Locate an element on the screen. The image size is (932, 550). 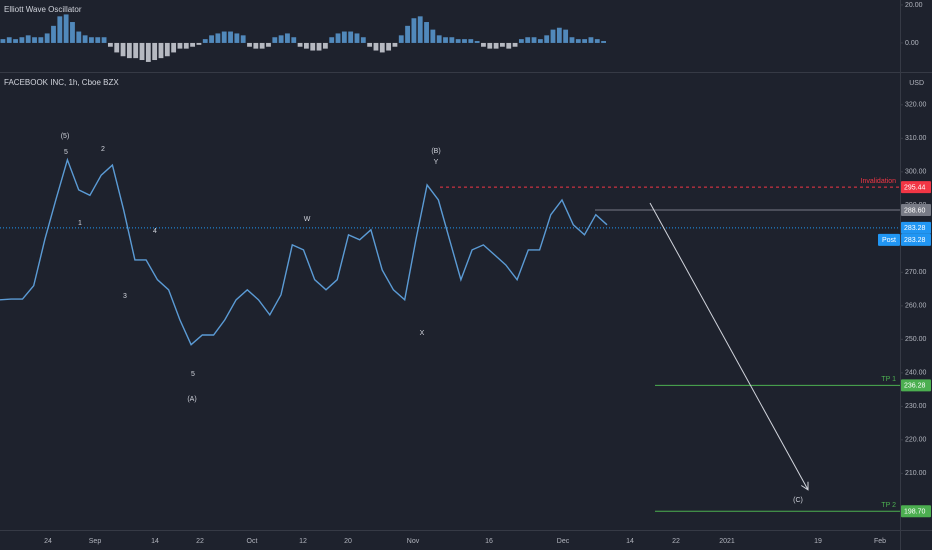
x-tick-label: Dec is located at coordinates (563, 541).